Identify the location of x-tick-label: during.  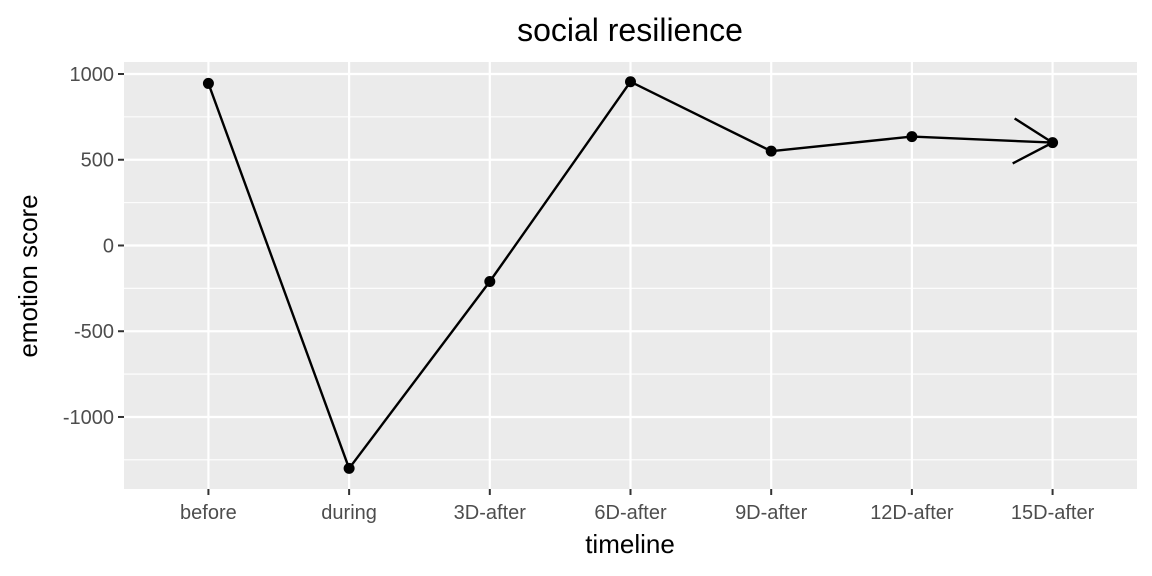
(349, 513).